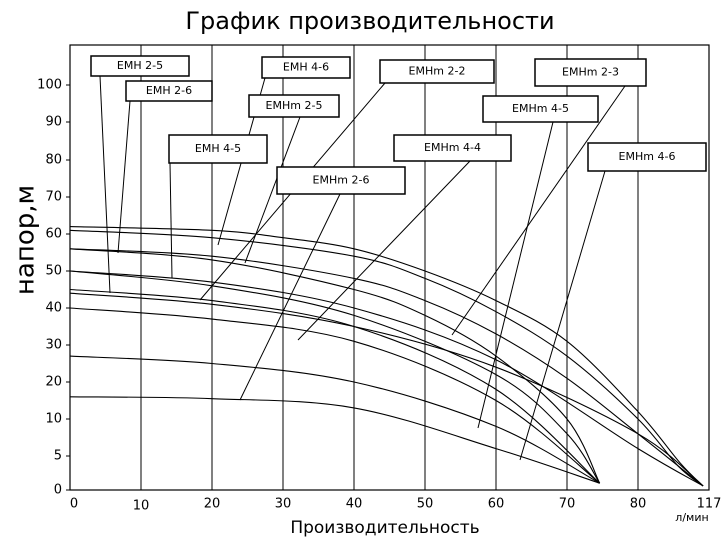  What do you see at coordinates (212, 504) in the screenshot?
I see `x-tick-label: 20` at bounding box center [212, 504].